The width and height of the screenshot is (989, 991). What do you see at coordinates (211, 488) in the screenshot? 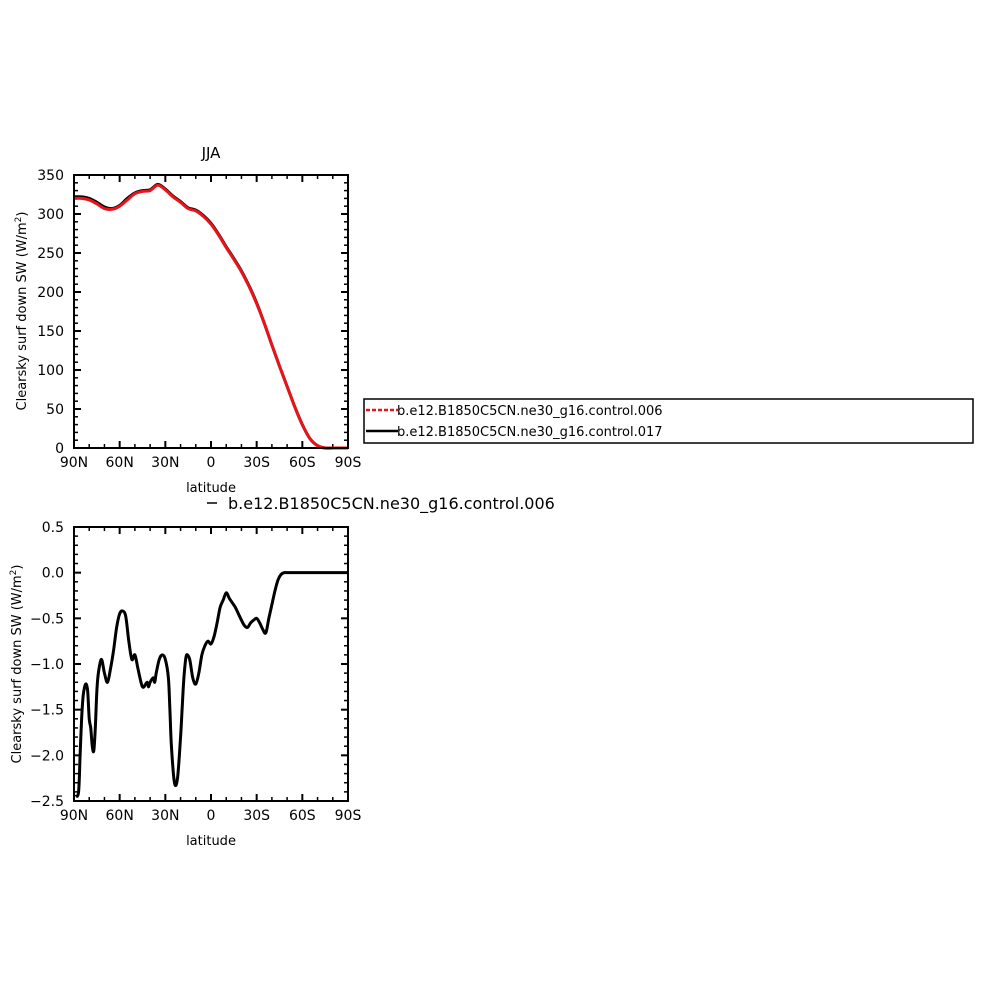
I see `chart-top-xlabel: latitude` at bounding box center [211, 488].